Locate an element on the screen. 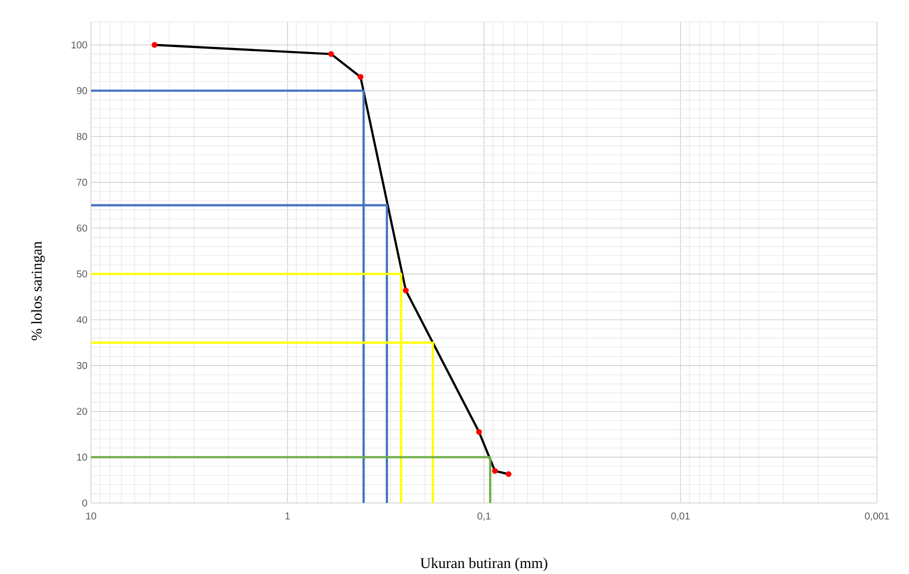 This screenshot has width=909, height=574. y-tick-label: 40 is located at coordinates (82, 320).